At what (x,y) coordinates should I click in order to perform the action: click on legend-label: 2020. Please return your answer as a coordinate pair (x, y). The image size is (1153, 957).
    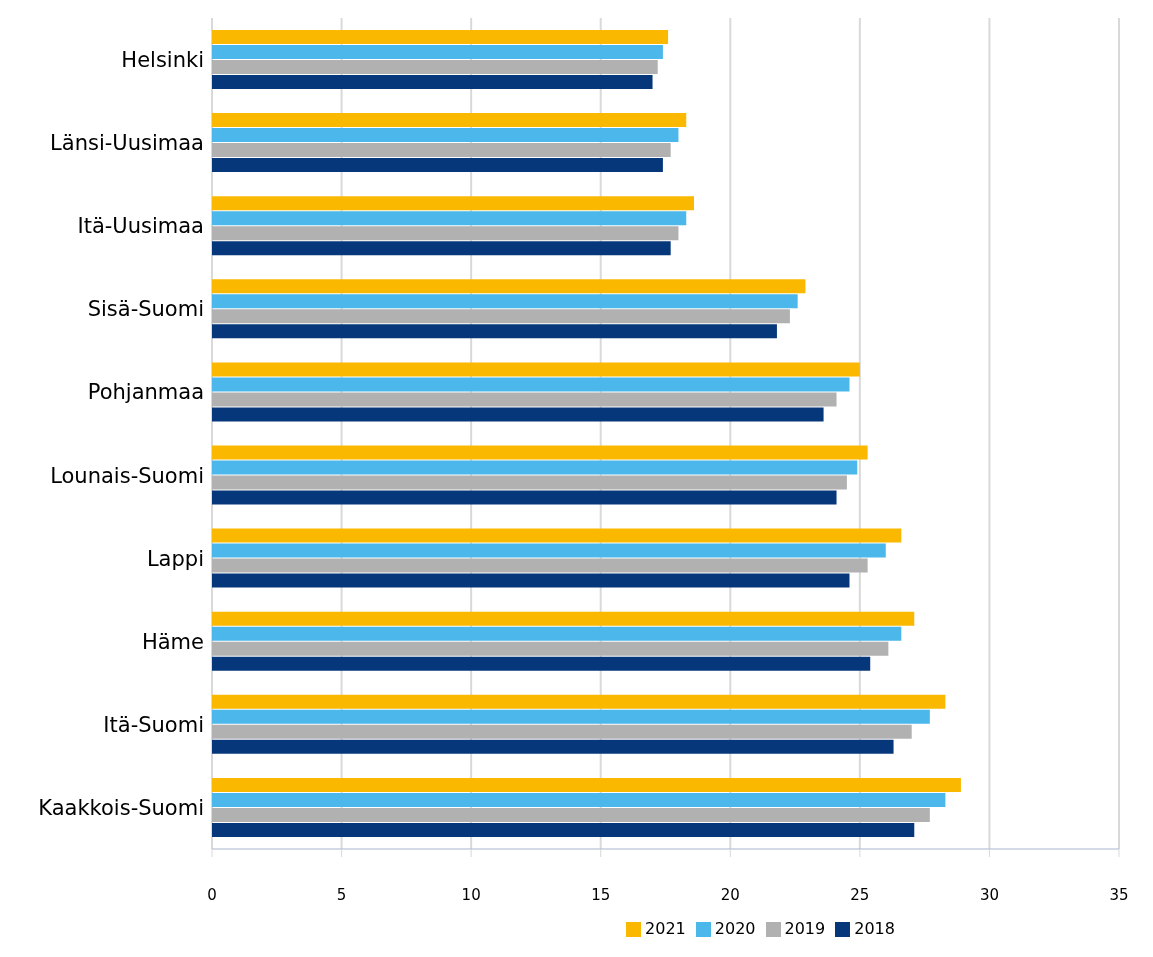
    Looking at the image, I should click on (735, 928).